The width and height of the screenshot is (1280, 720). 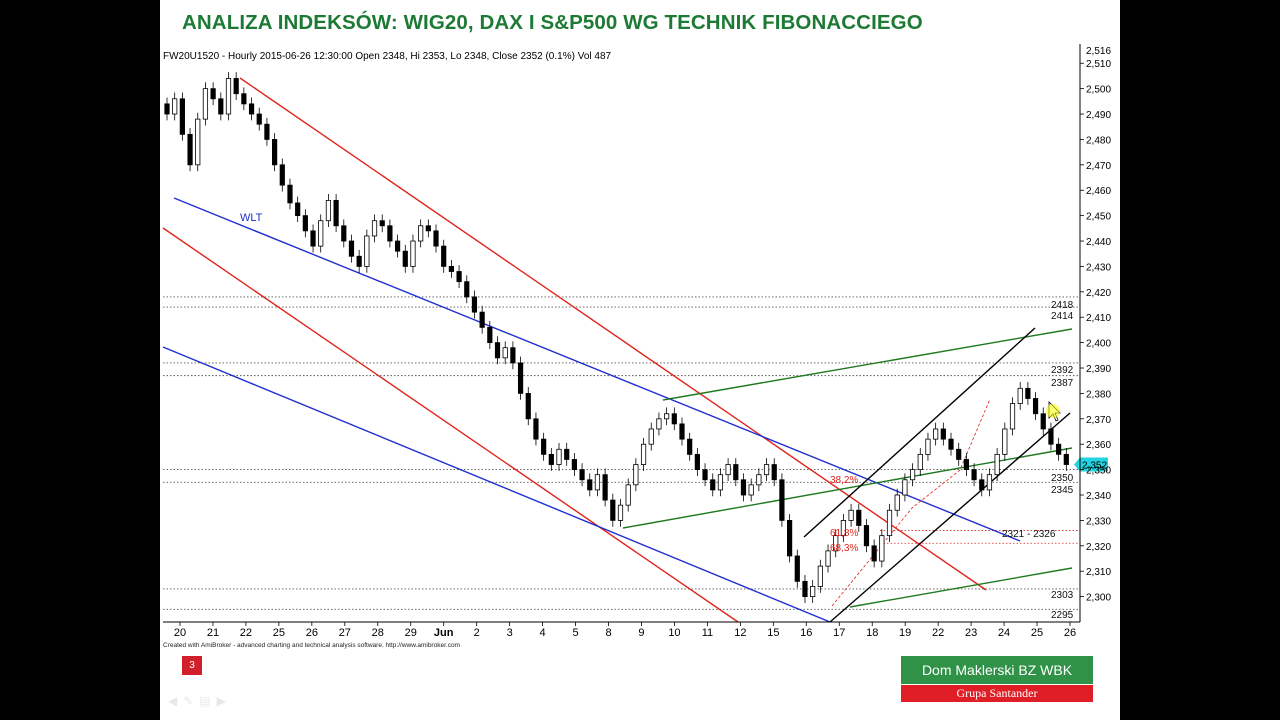 I want to click on y-tick-label: 2,440, so click(x=1098, y=242).